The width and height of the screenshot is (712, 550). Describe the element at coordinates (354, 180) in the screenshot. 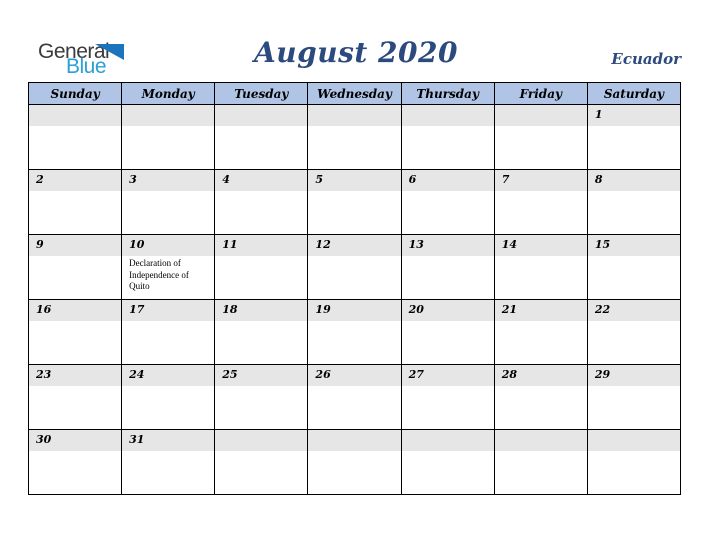

I see `date-band: 5` at that location.